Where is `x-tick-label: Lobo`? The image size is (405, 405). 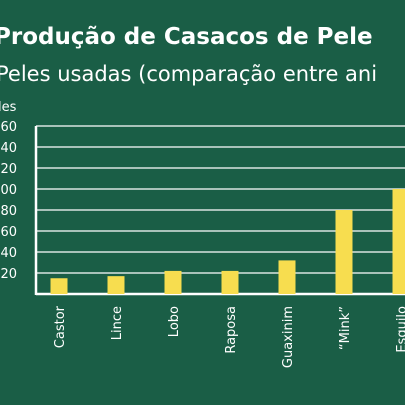
x-tick-label: Lobo is located at coordinates (174, 321).